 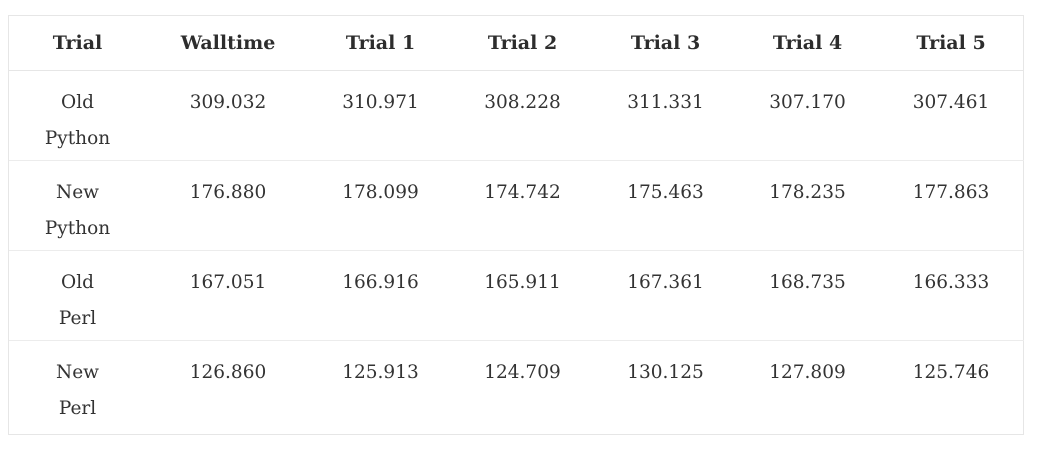 I want to click on cell-trial-1: 125.913, so click(x=380, y=372).